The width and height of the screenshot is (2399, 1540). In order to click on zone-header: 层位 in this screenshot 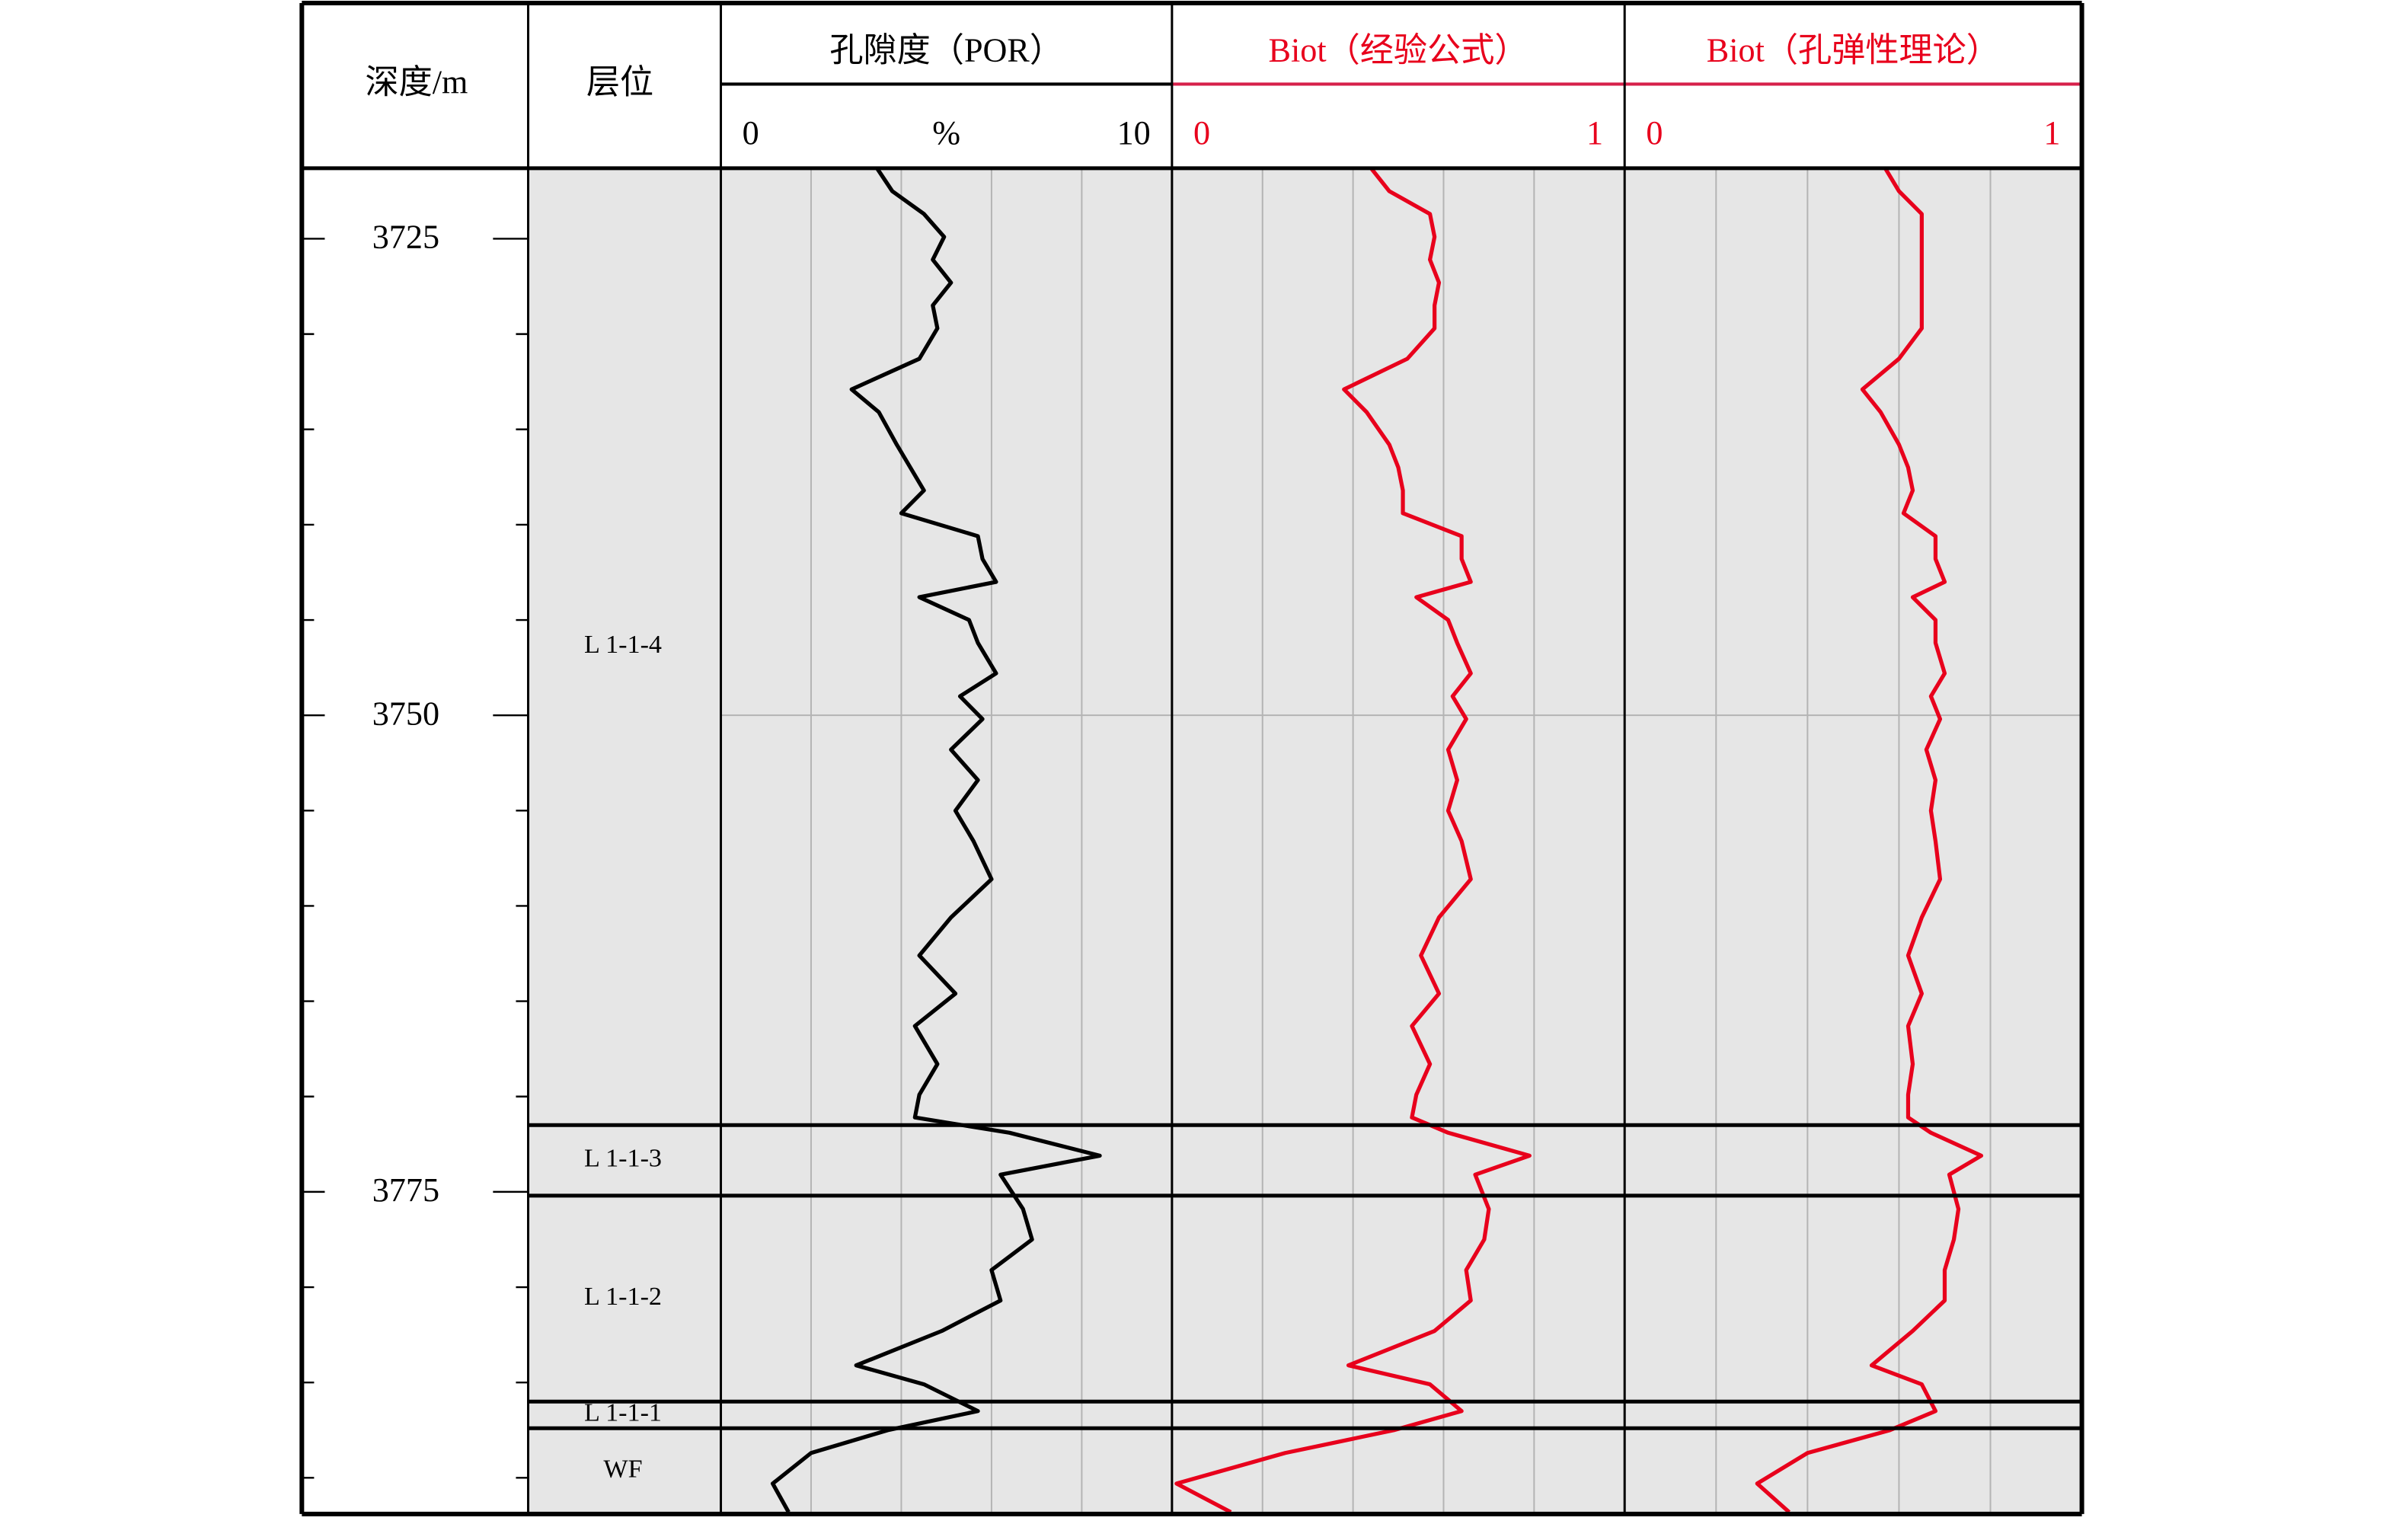, I will do `click(619, 82)`.